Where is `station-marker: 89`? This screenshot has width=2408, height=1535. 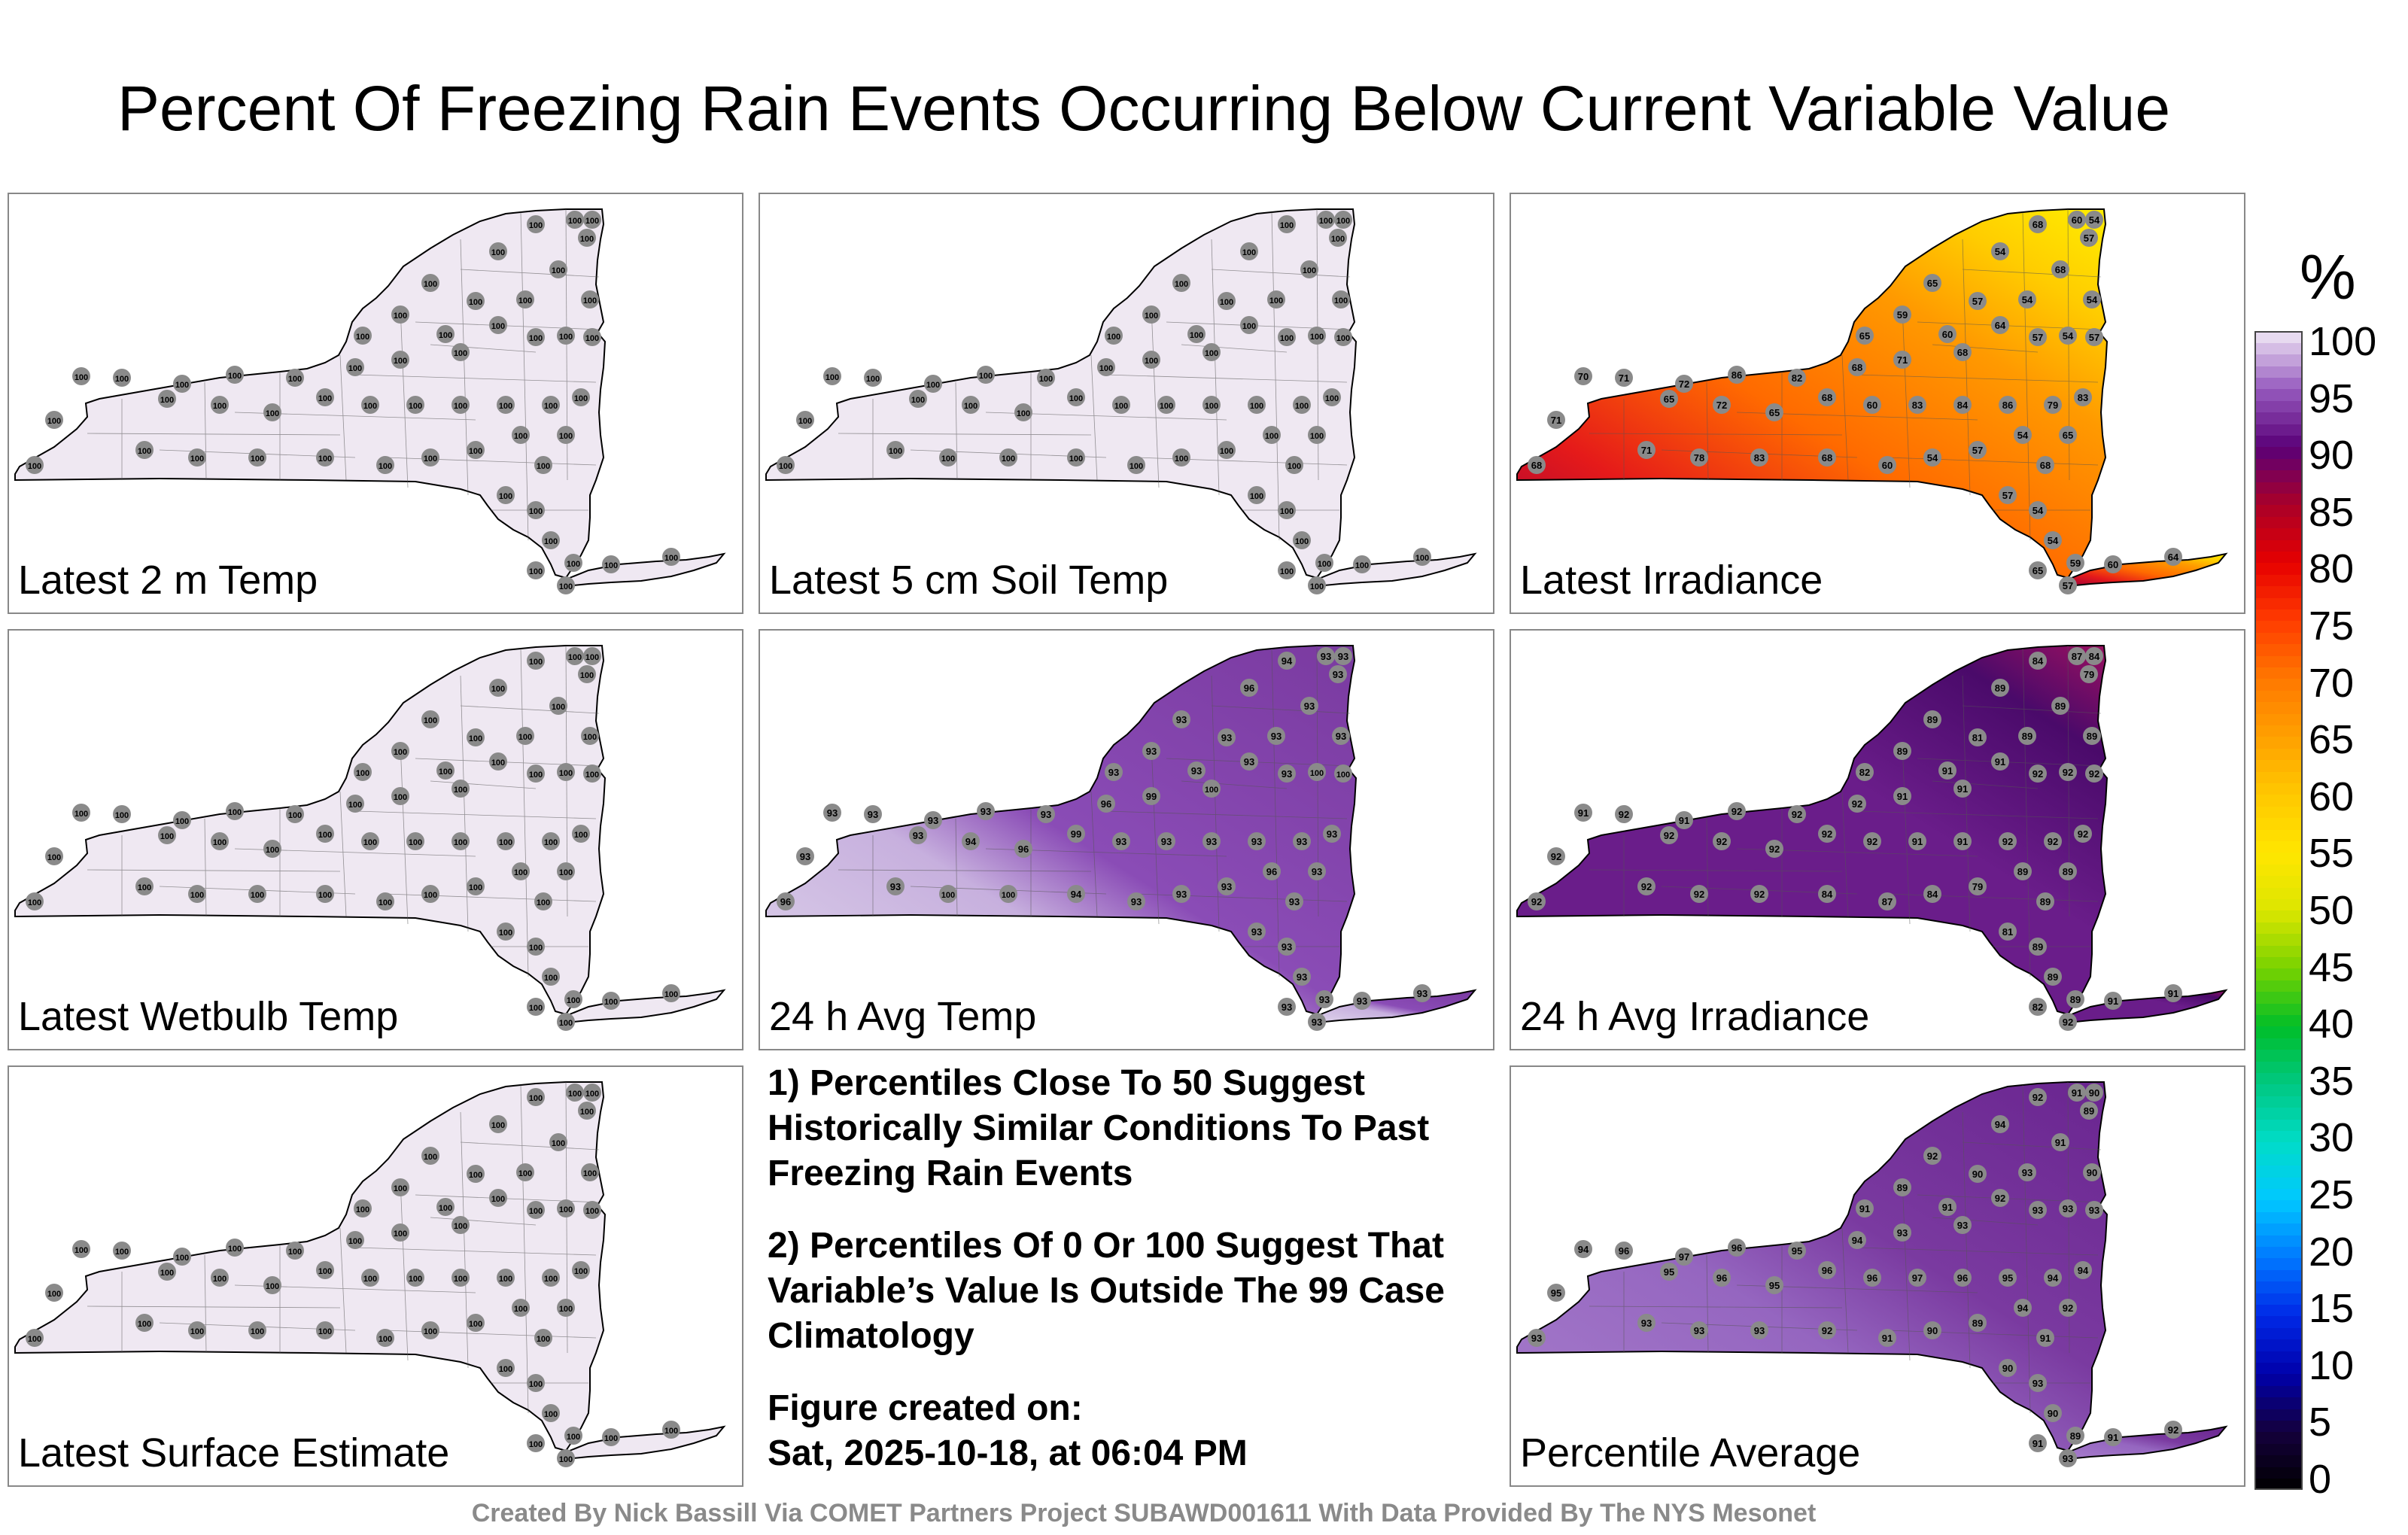 station-marker: 89 is located at coordinates (2000, 688).